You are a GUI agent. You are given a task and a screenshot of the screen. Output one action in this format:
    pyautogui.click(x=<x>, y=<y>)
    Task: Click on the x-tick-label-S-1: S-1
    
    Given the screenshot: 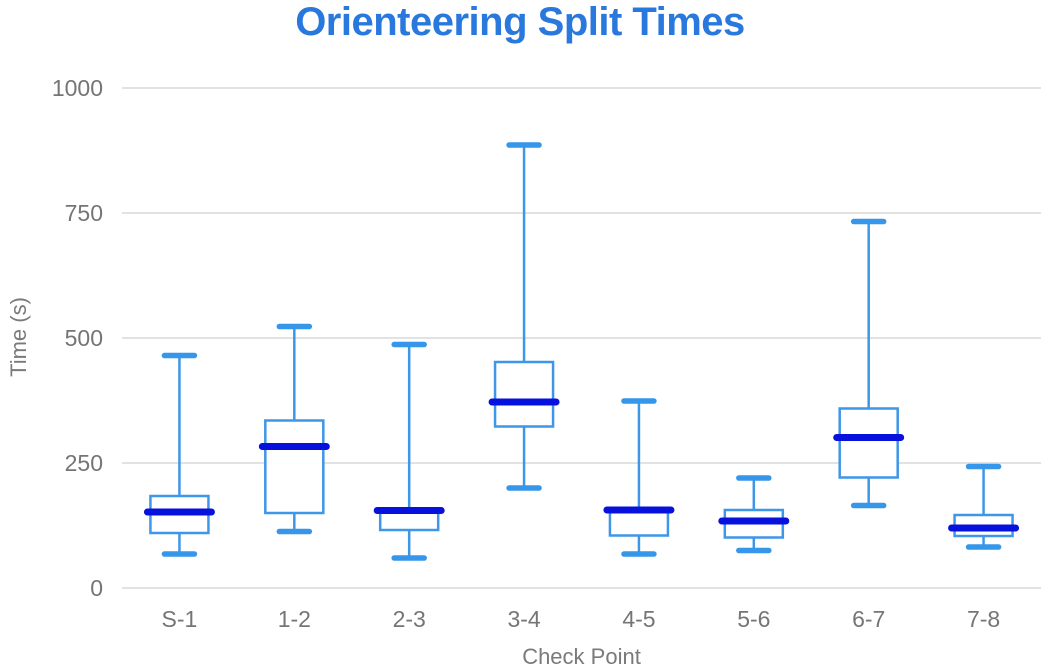 What is the action you would take?
    pyautogui.click(x=180, y=619)
    